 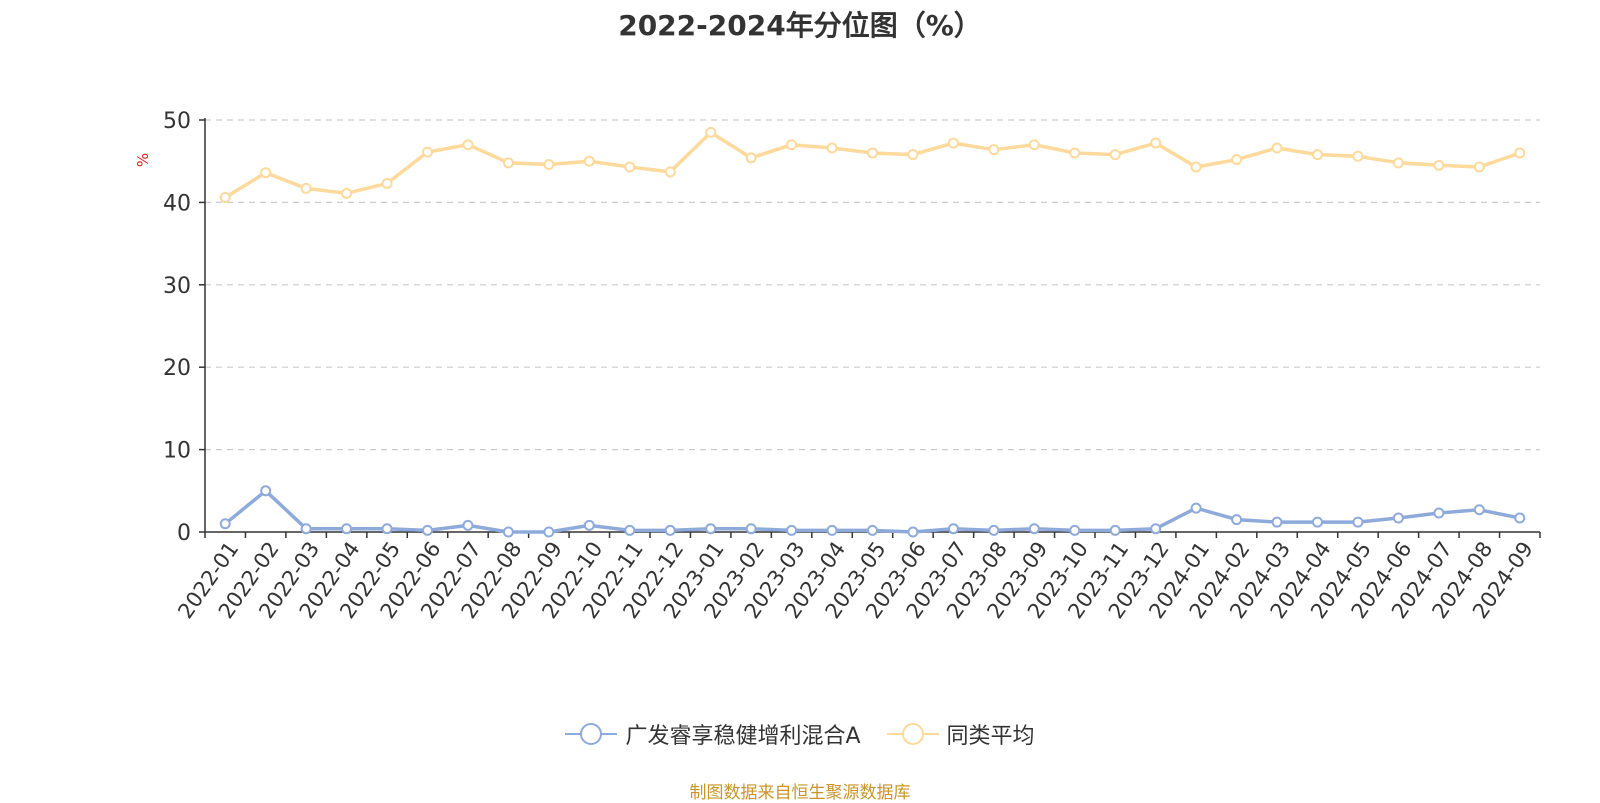 I want to click on legend-label-average: 同类平均, so click(x=990, y=736).